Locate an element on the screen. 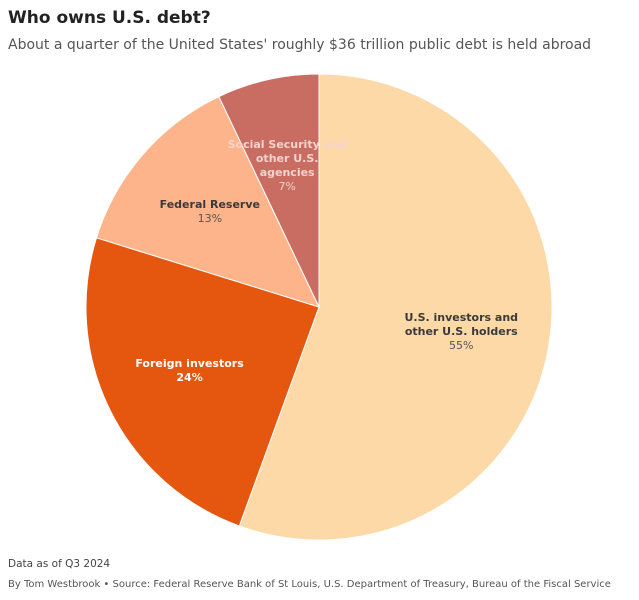  slice-value: 13% is located at coordinates (210, 219).